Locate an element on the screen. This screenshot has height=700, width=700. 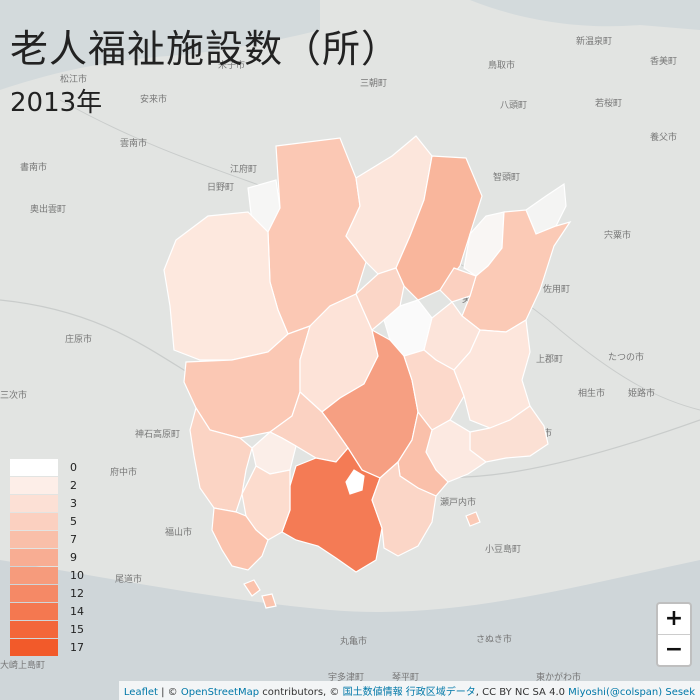
place-label: さぬき市 is located at coordinates (494, 639).